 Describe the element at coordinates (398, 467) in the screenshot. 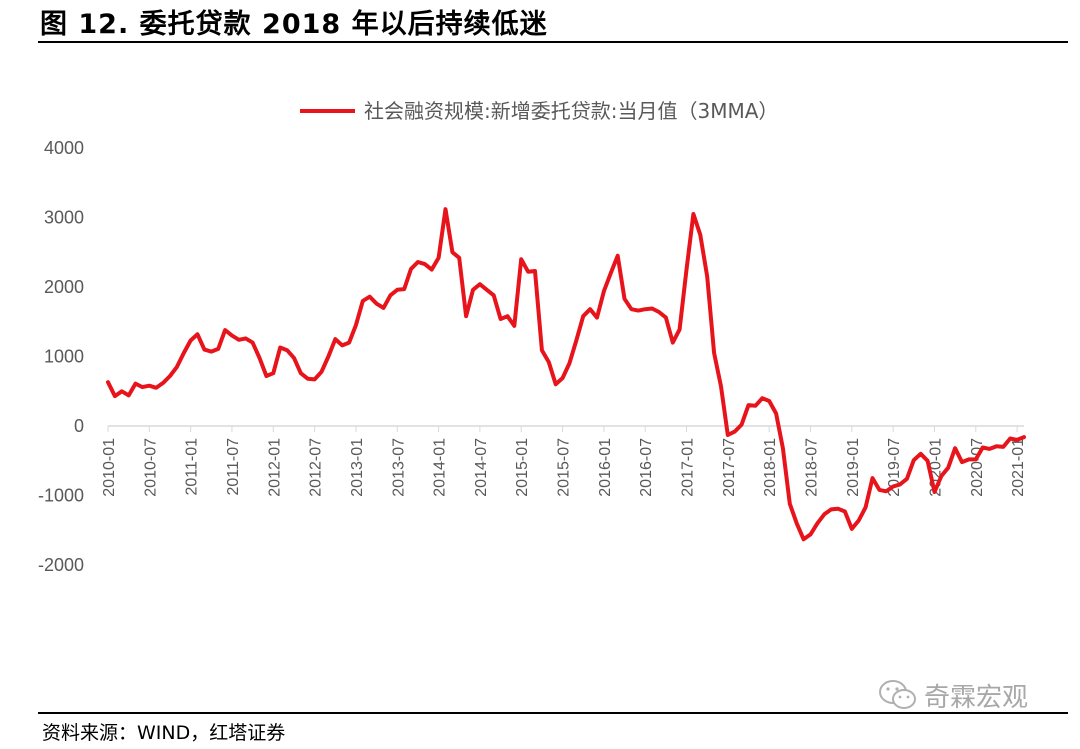

I see `x-tick-label: 2013-07` at that location.